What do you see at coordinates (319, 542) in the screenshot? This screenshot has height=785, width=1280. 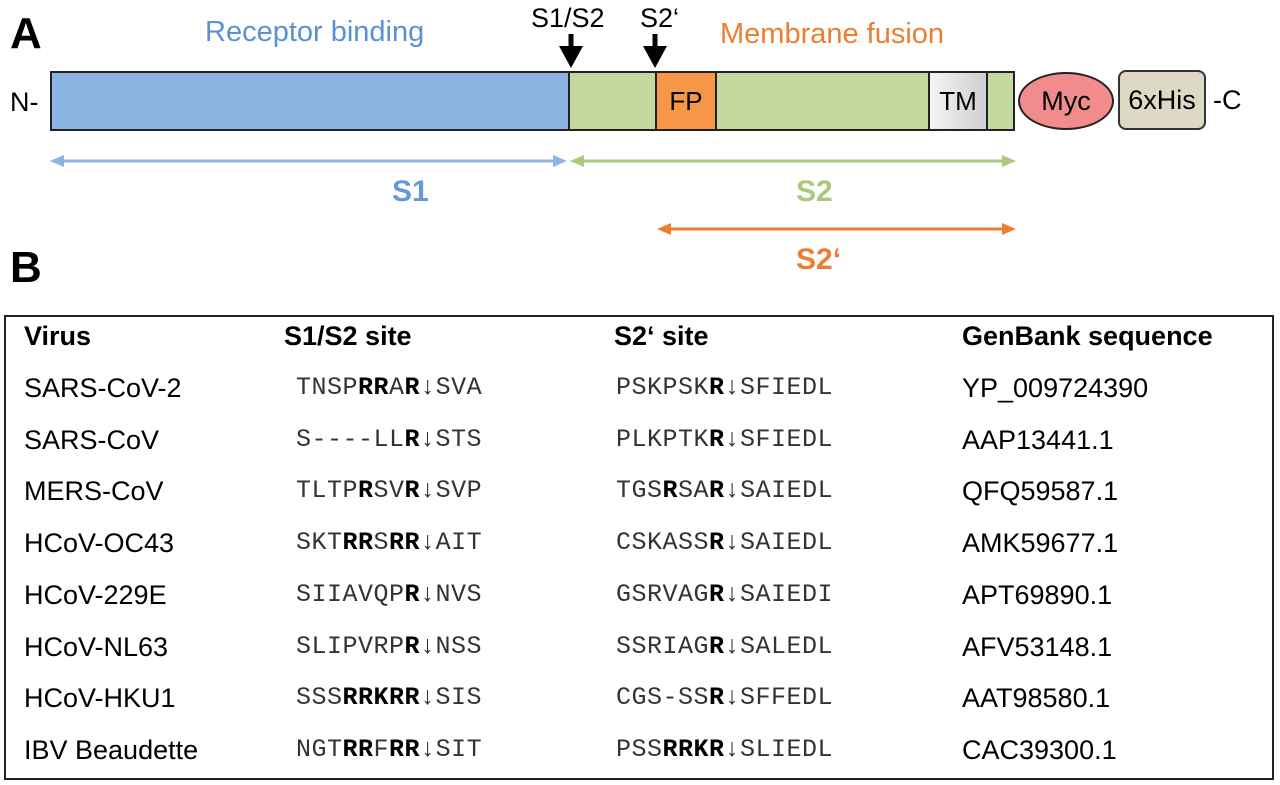 I see `sequence-fragment: SKT` at bounding box center [319, 542].